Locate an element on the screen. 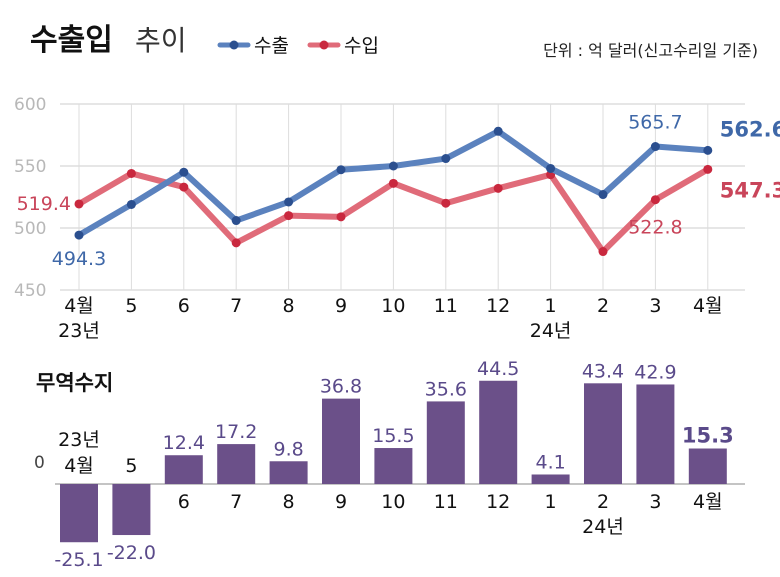  x-year-label: 24년 is located at coordinates (551, 331).